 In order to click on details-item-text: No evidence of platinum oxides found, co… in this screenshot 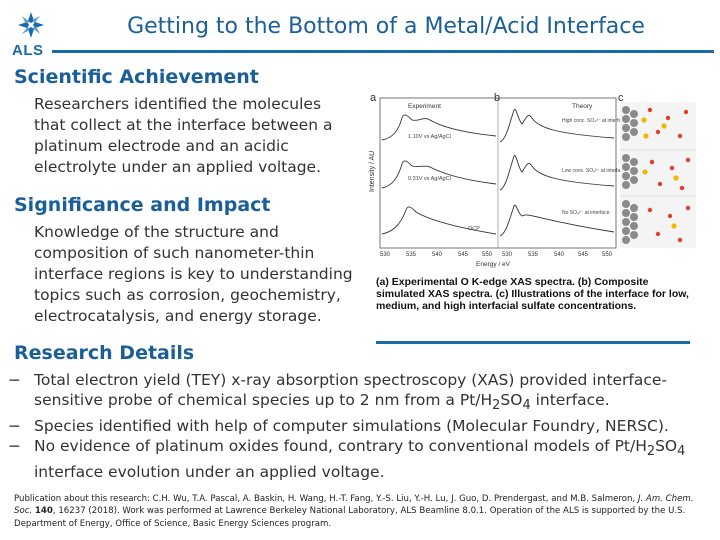, I will do `click(340, 446)`.